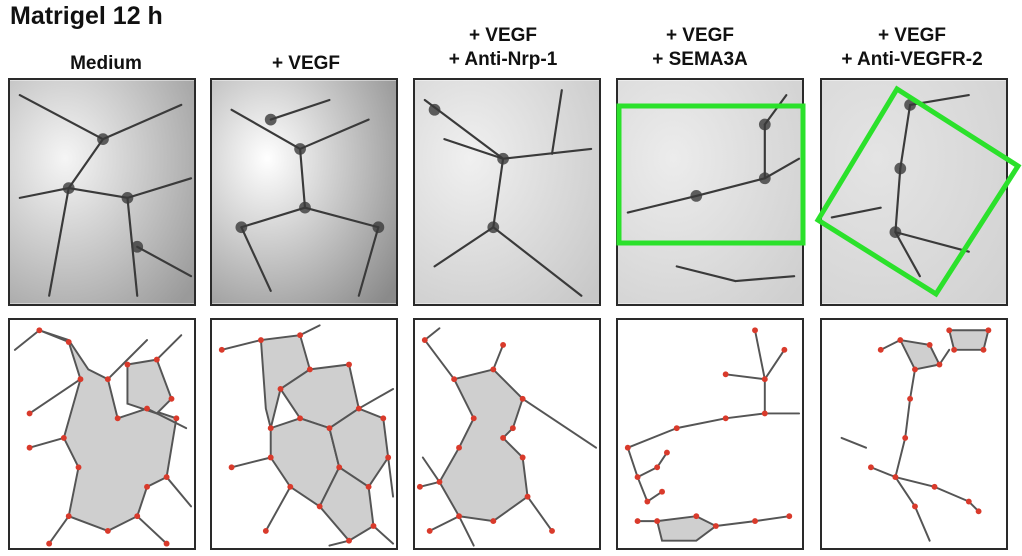  I want to click on label-vegf: + VEGF, so click(306, 63).